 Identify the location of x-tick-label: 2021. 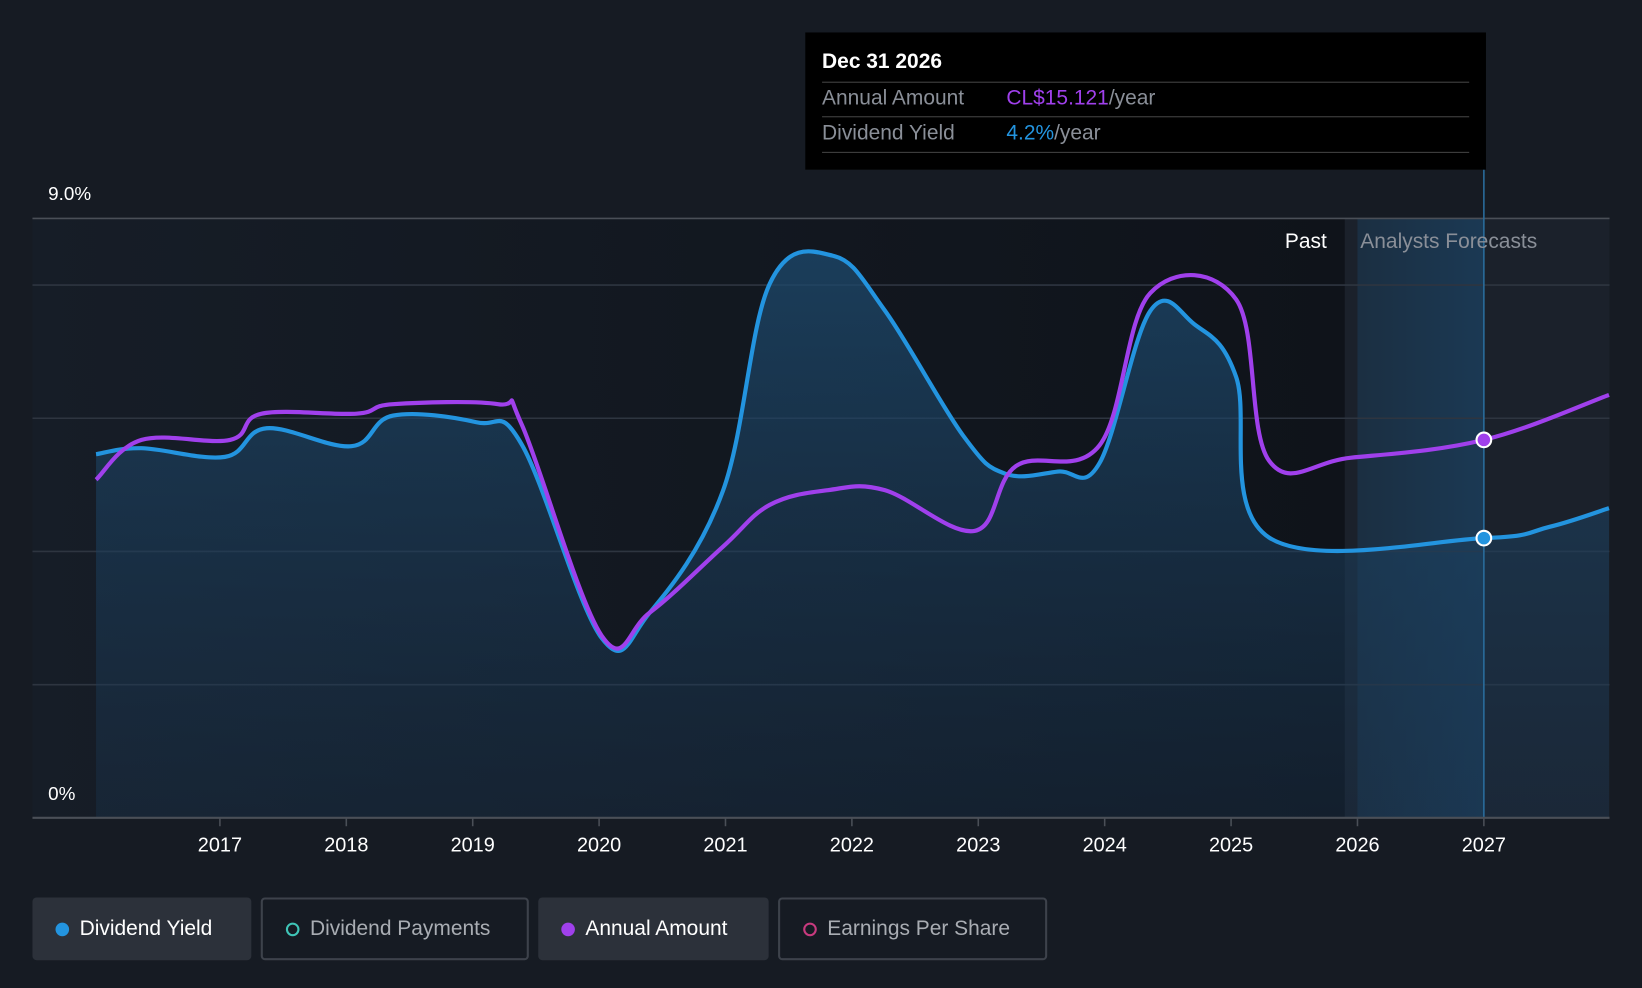
(725, 845).